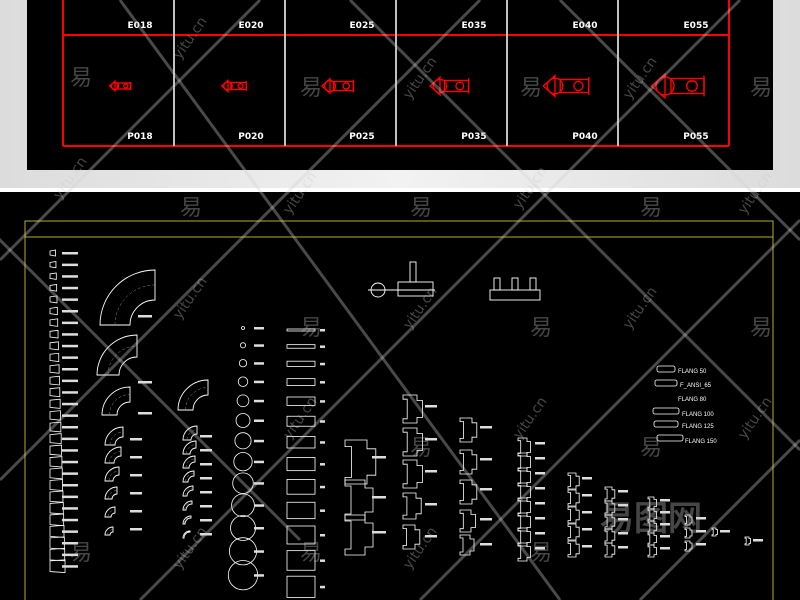 The image size is (800, 600). I want to click on watermark-text: yitu.cn, so click(530, 188).